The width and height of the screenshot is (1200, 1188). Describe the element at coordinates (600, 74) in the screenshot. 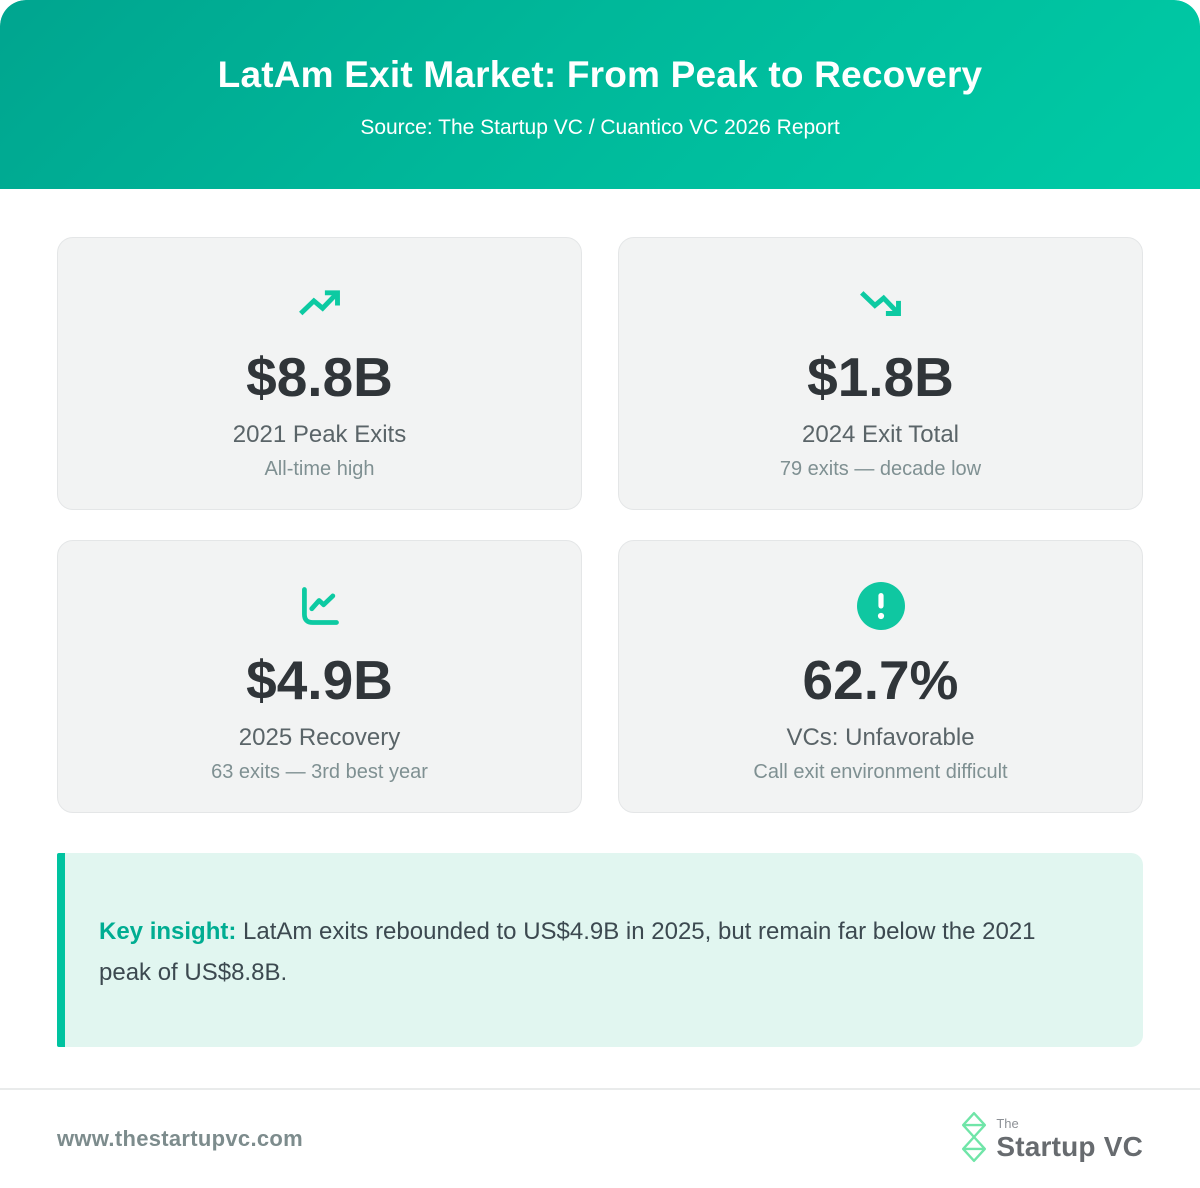

I see `page-title: LatAm Exit Market: From Peak to Recovery` at that location.